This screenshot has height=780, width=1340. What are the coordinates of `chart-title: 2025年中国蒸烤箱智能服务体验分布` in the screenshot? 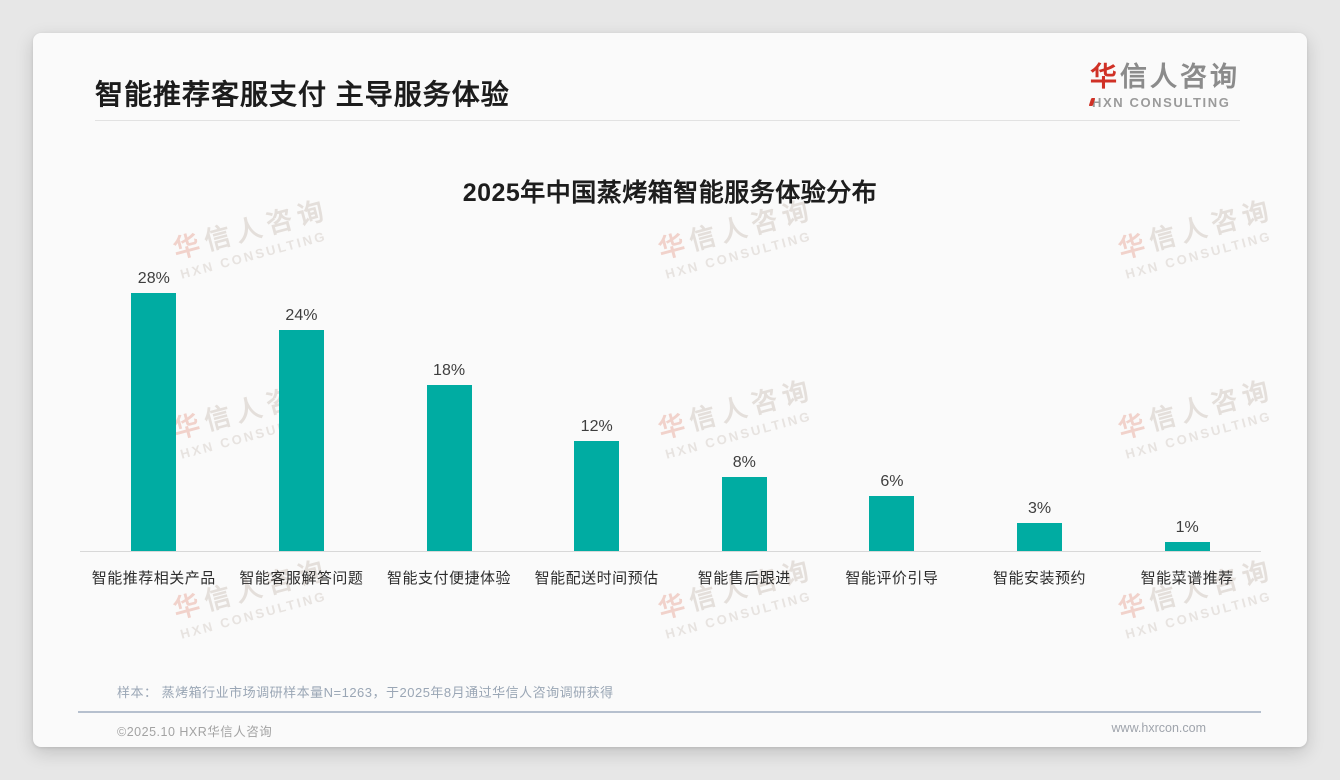 It's located at (670, 193).